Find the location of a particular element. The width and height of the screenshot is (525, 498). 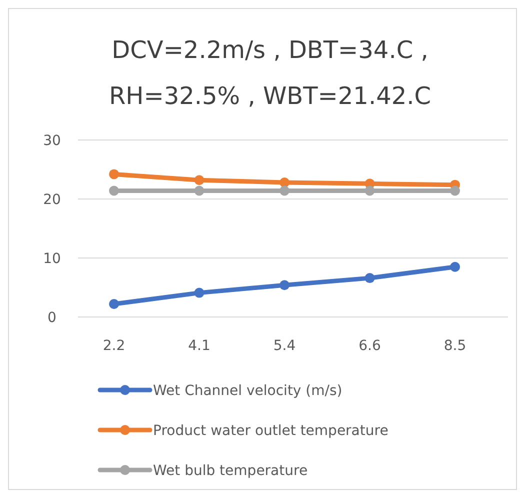

x-tick-label: 5.4 is located at coordinates (284, 346).